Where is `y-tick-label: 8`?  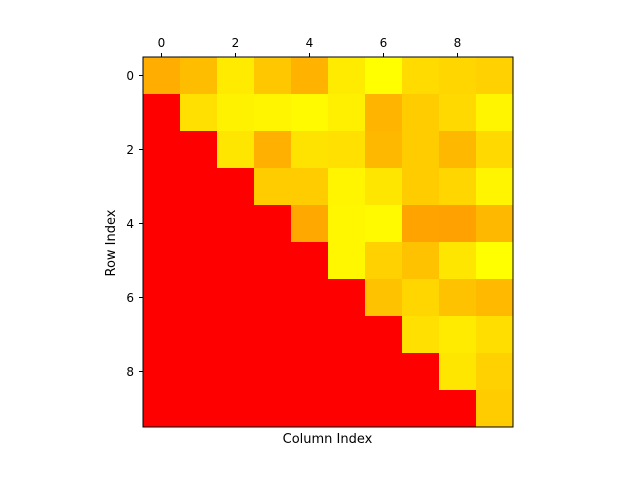 y-tick-label: 8 is located at coordinates (130, 372).